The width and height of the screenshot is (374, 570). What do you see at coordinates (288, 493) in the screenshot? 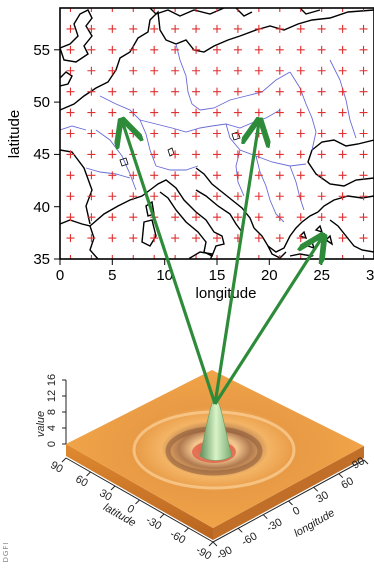
I see `surface-plate-side-right` at bounding box center [288, 493].